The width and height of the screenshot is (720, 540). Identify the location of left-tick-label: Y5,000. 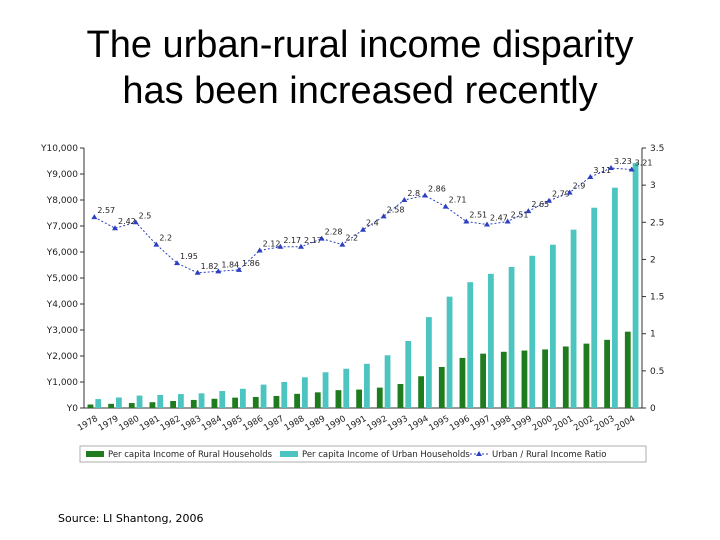
(62, 279).